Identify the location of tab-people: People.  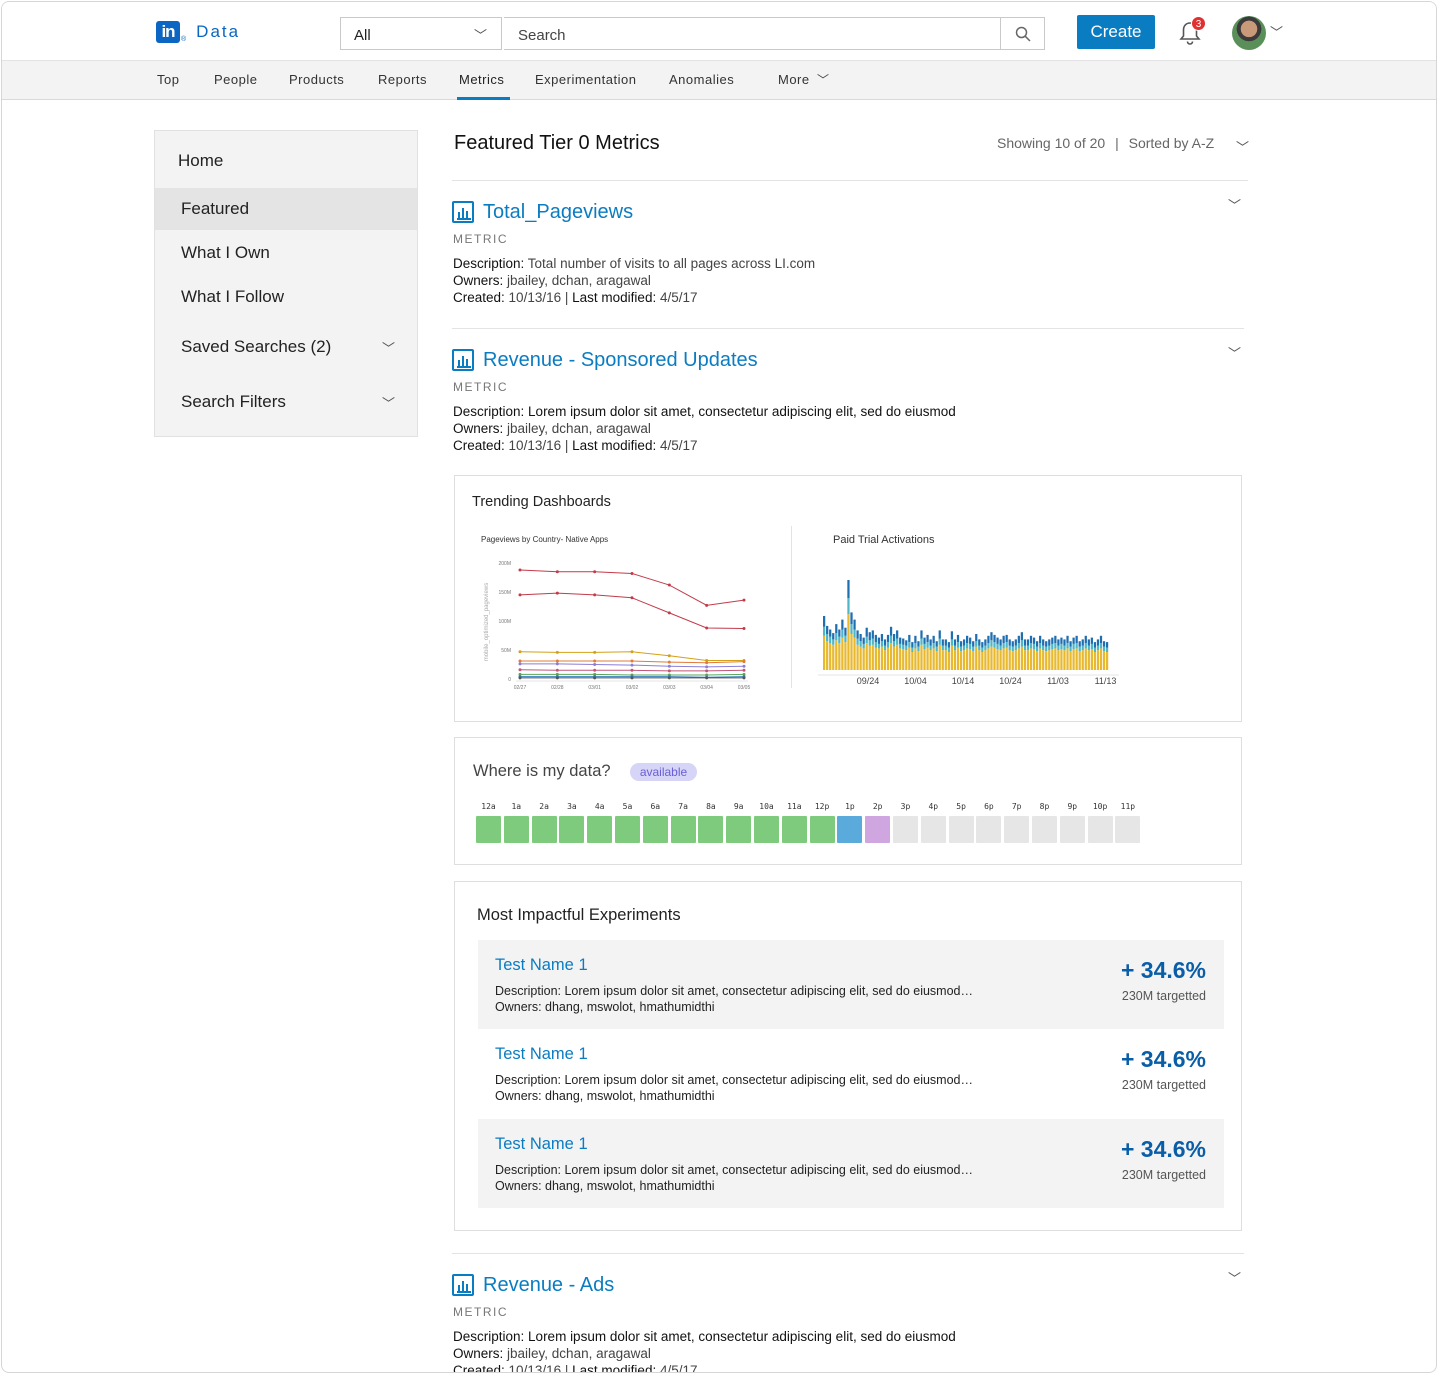
(236, 79).